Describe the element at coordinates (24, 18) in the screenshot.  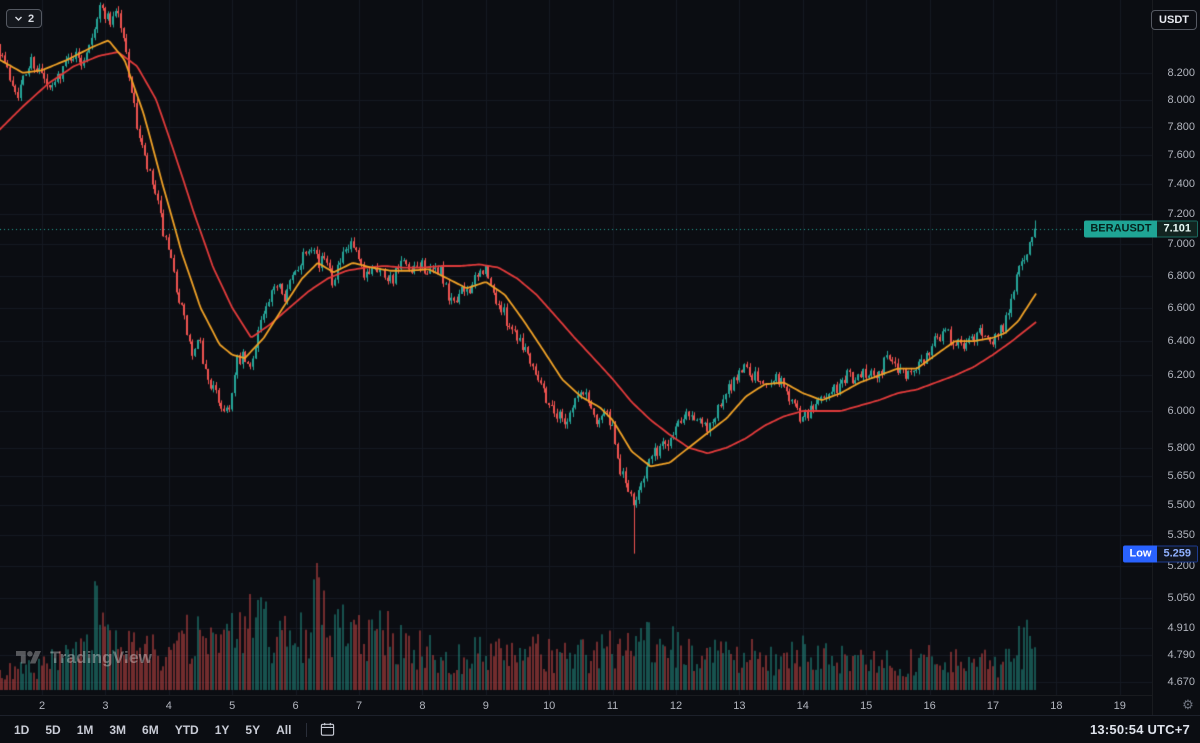
I see `legend-toggle-button: 2` at that location.